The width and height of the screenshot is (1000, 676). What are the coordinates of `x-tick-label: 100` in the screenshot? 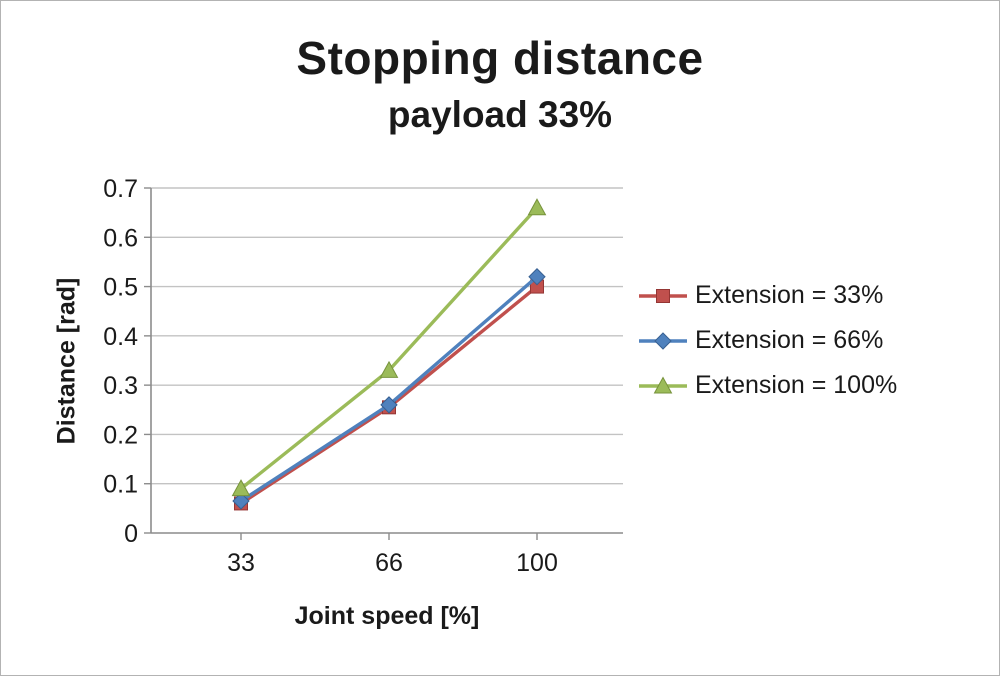 It's located at (537, 563).